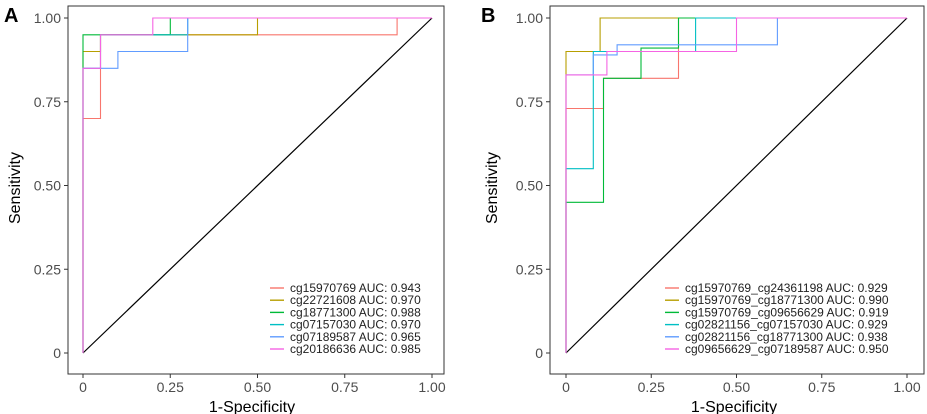  What do you see at coordinates (787, 349) in the screenshot?
I see `legend-entry: cg09656629_cg07189587 AUC: 0.950` at bounding box center [787, 349].